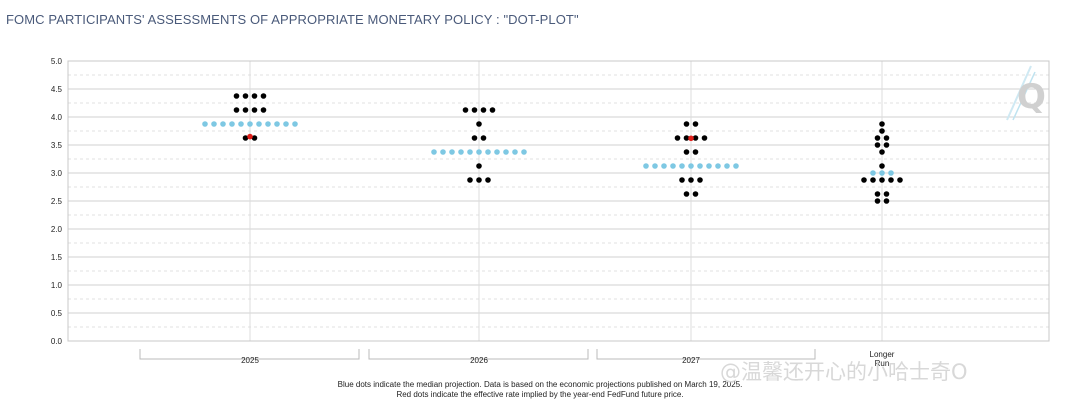 The width and height of the screenshot is (1080, 409). What do you see at coordinates (57, 61) in the screenshot?
I see `y-tick-label: 5.0` at bounding box center [57, 61].